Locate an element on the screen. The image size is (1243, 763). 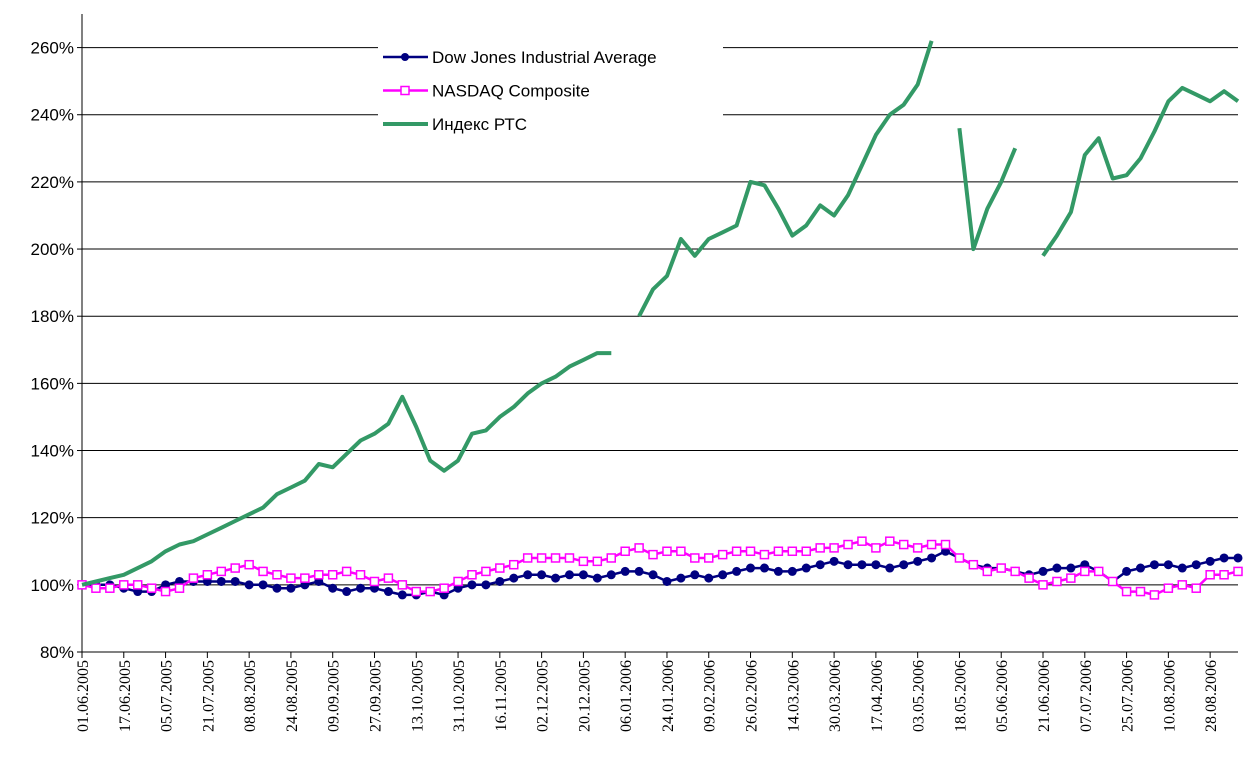
x-tick-label: 07.07.2006 is located at coordinates (1086, 696).